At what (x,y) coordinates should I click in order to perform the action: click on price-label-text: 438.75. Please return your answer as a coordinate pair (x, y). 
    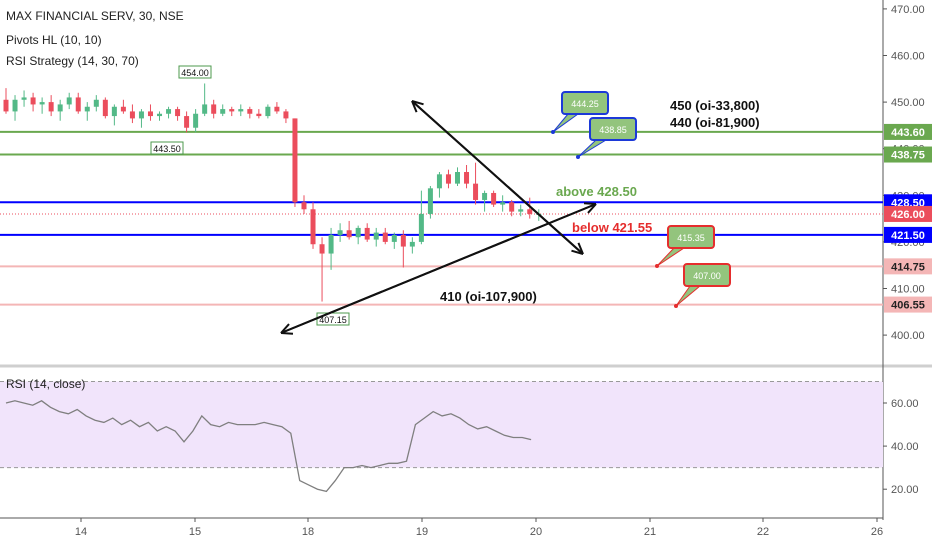
    Looking at the image, I should click on (908, 156).